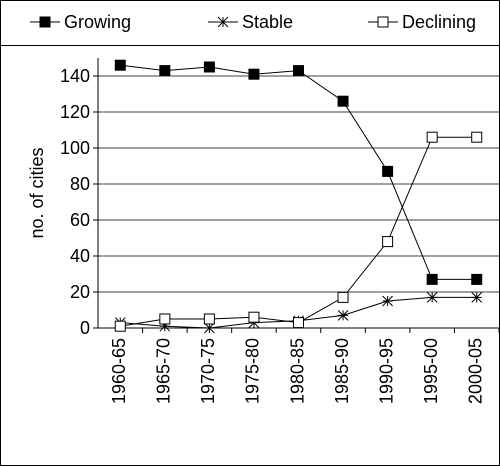  What do you see at coordinates (97, 22) in the screenshot?
I see `legend-label: Growing` at bounding box center [97, 22].